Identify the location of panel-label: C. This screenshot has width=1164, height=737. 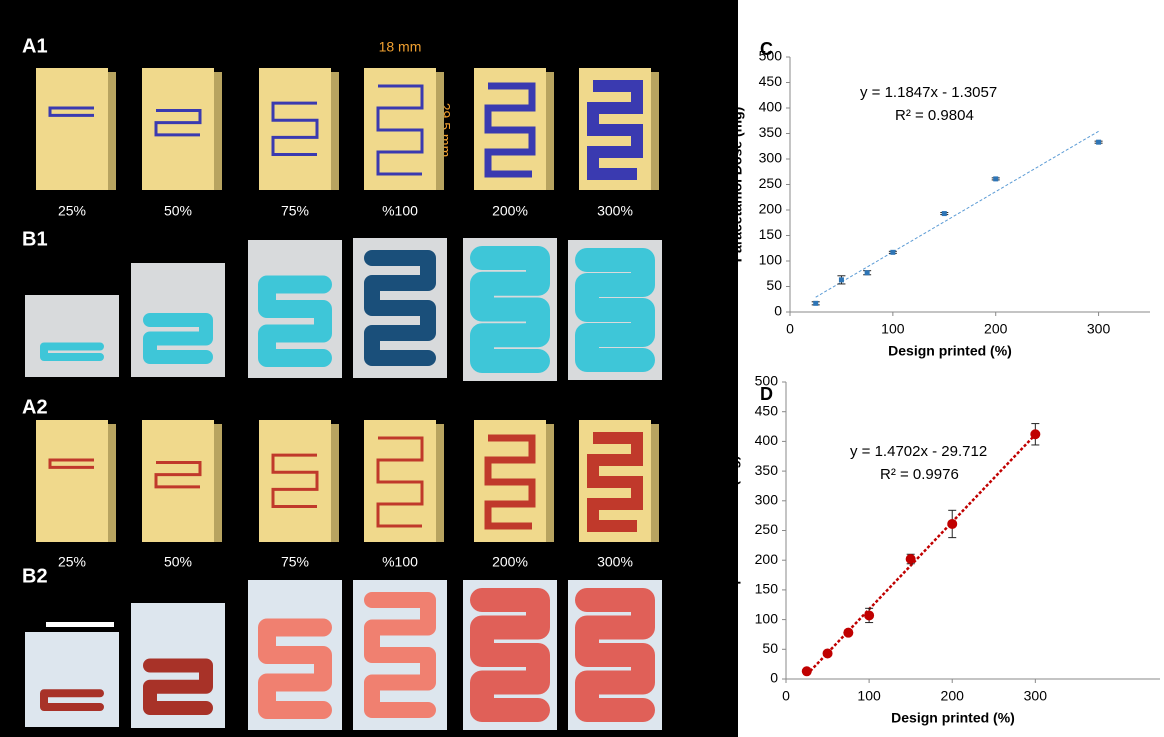
(766, 49).